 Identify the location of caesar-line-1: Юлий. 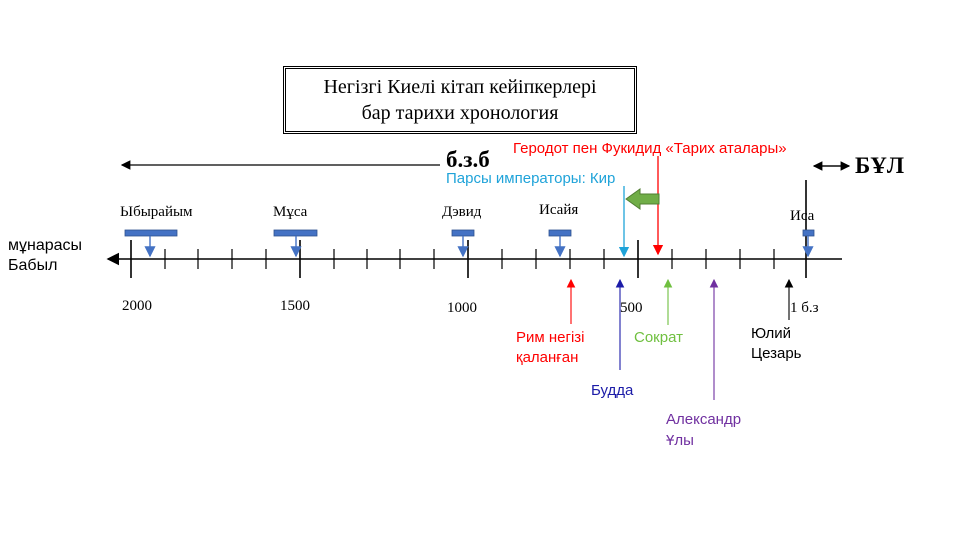
(771, 333).